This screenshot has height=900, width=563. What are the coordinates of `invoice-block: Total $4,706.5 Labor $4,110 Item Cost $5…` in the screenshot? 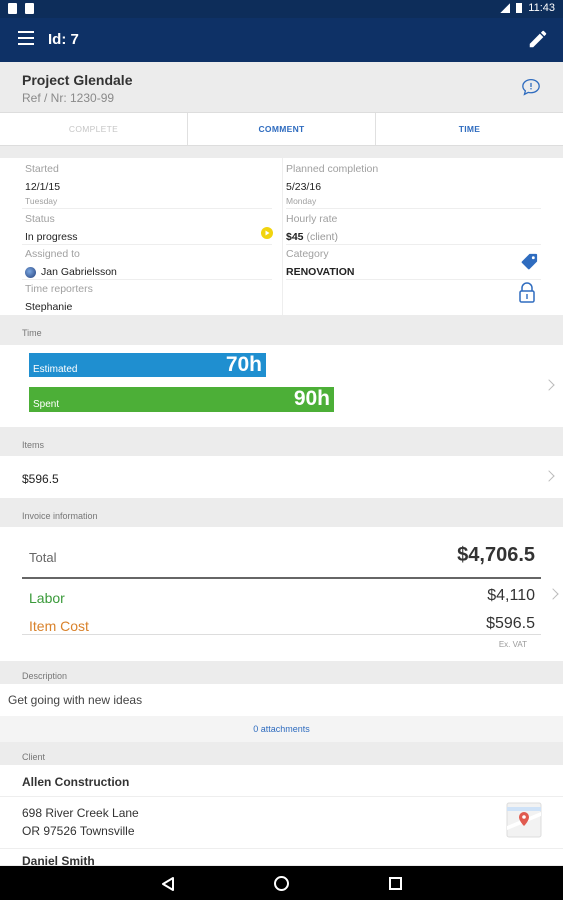 It's located at (281, 594).